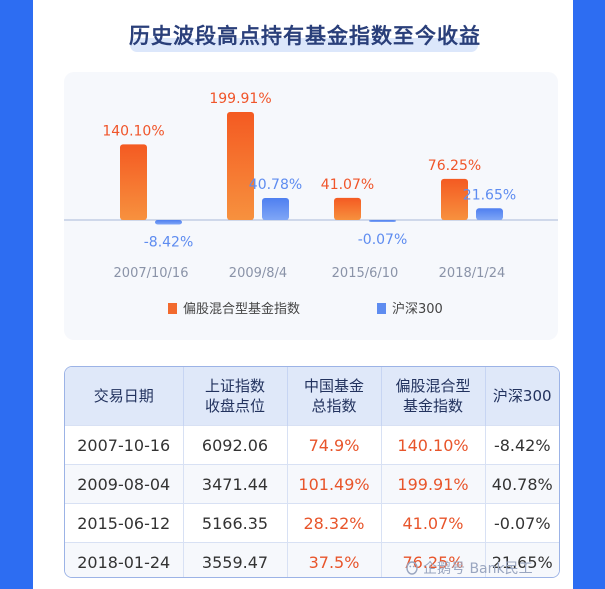 This screenshot has height=589, width=605. What do you see at coordinates (124, 523) in the screenshot?
I see `table-cell: 2015-06-12` at bounding box center [124, 523].